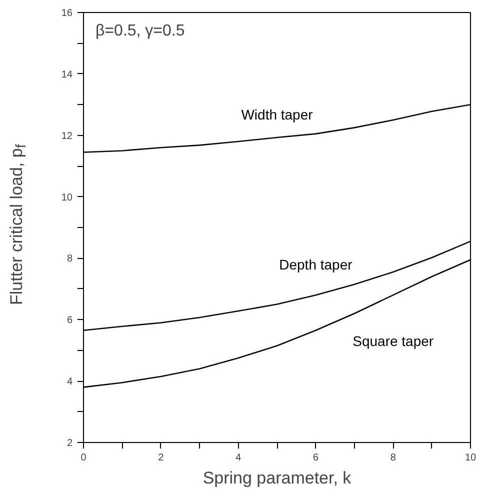 The width and height of the screenshot is (497, 490). What do you see at coordinates (67, 74) in the screenshot?
I see `y-tick-label: 14` at bounding box center [67, 74].